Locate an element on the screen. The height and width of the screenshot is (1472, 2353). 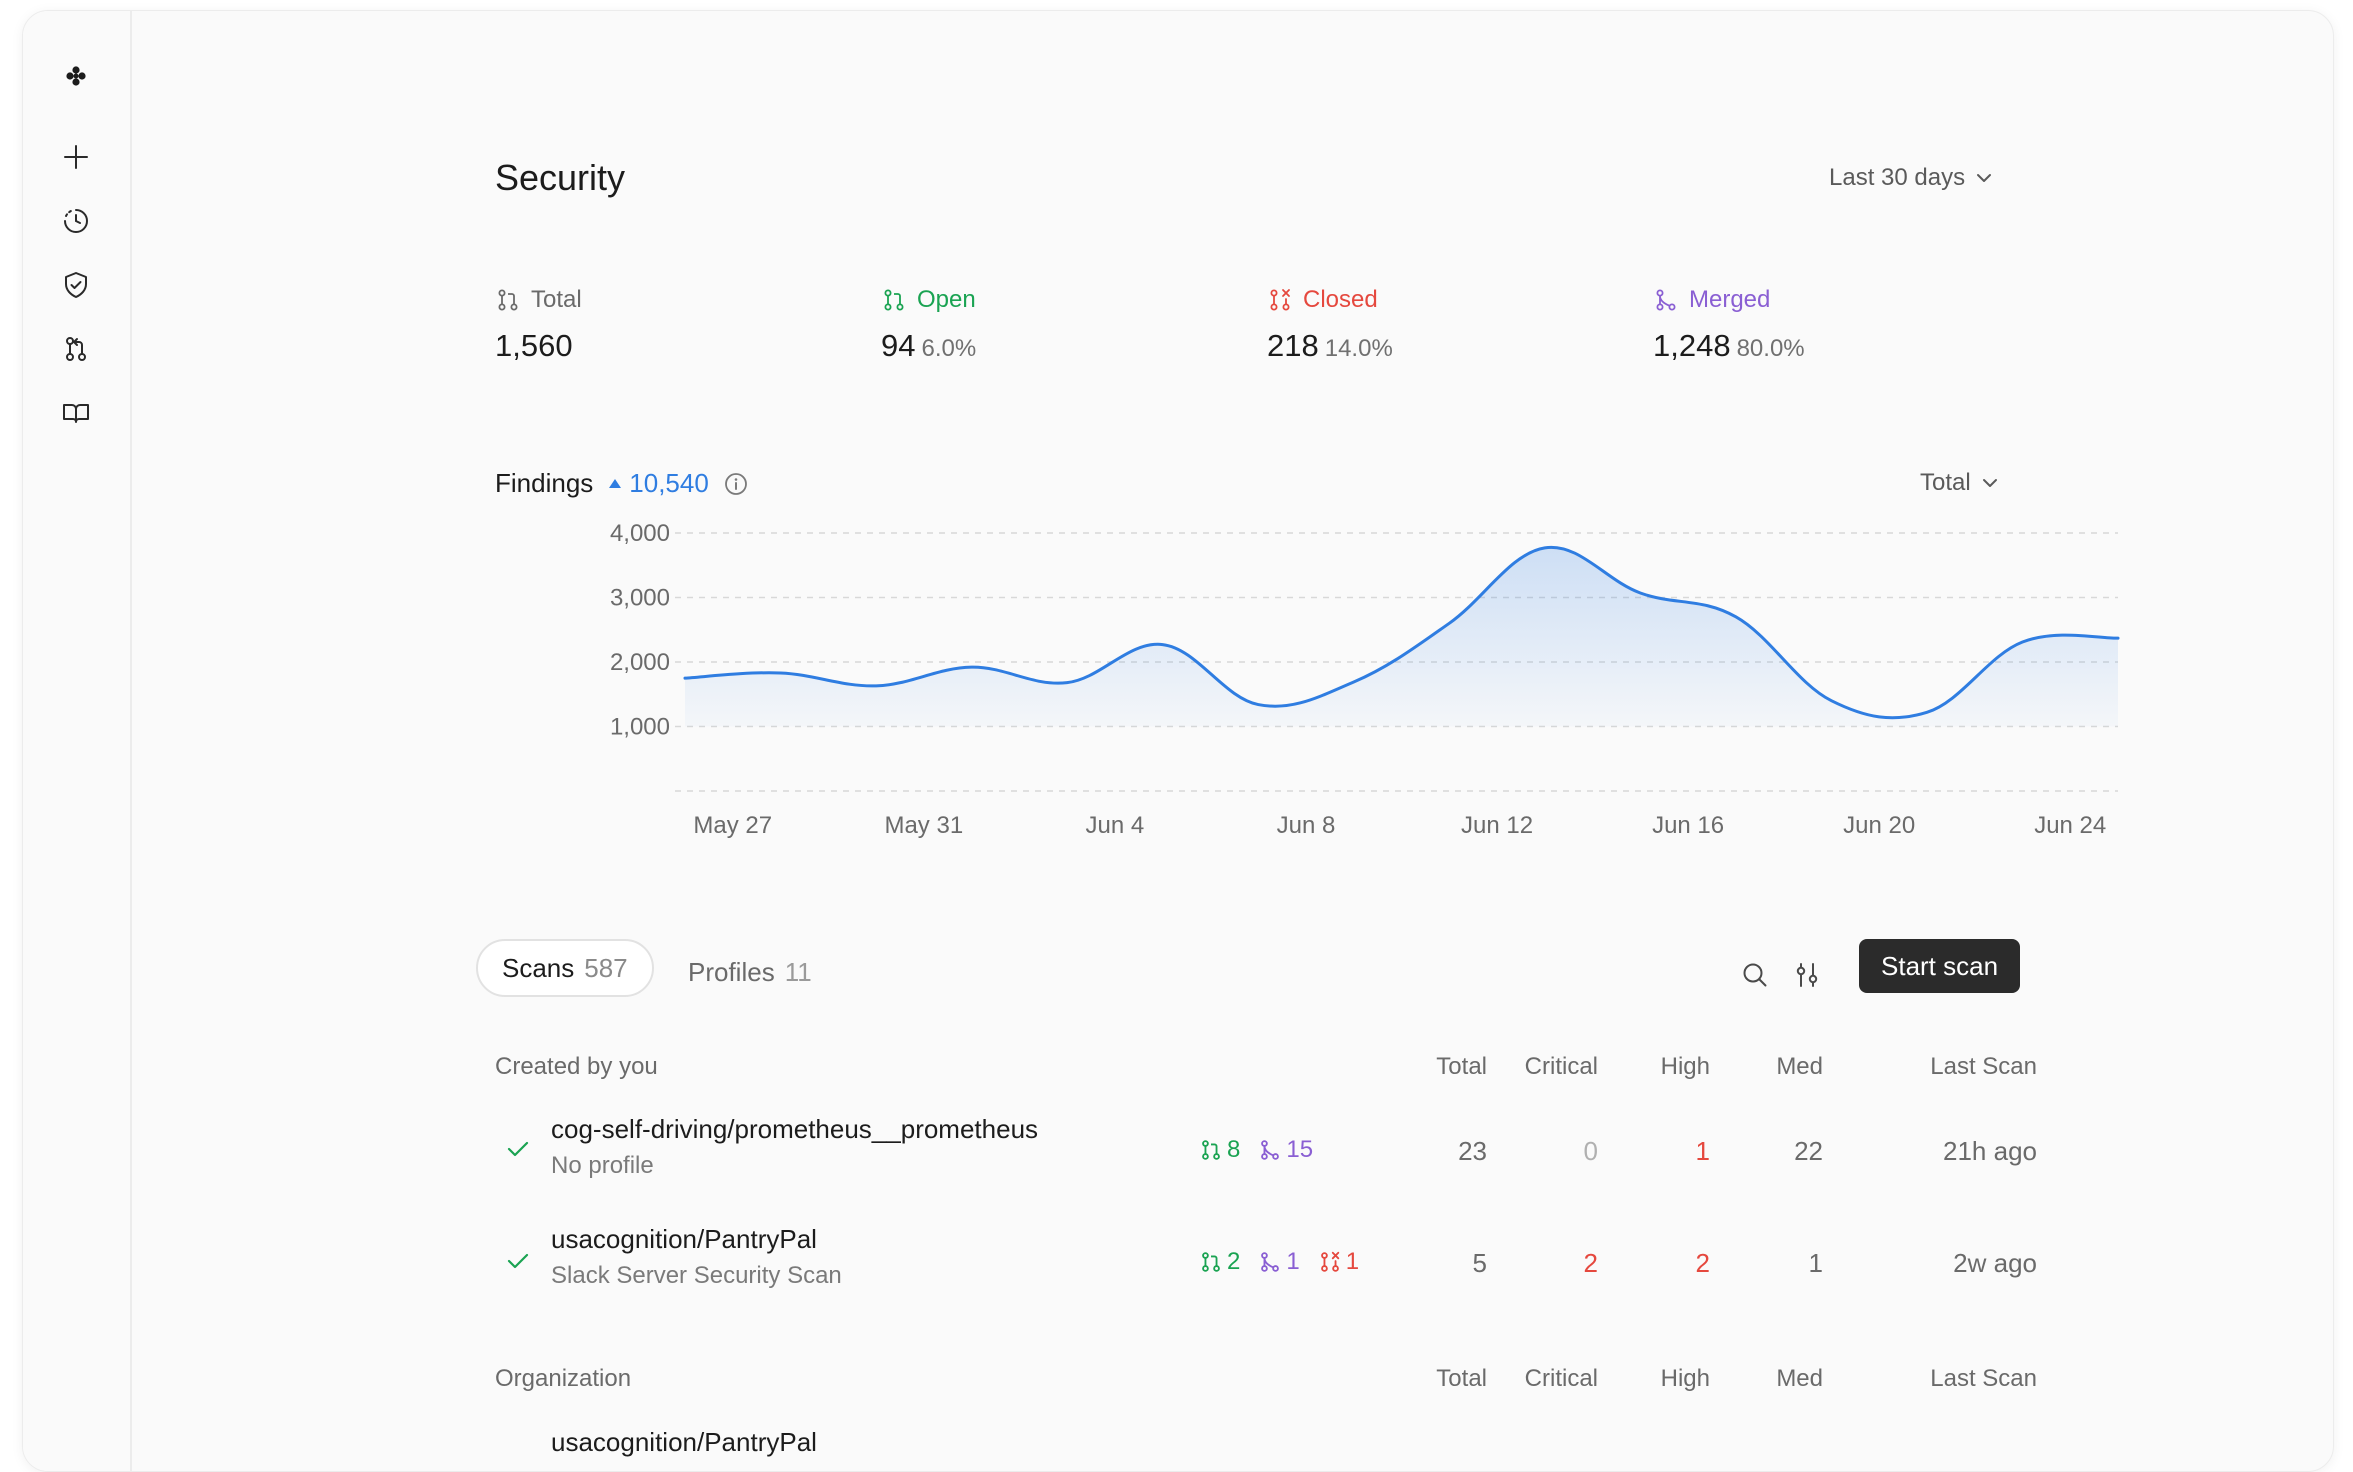
x-tick-label: Jun 16 is located at coordinates (1688, 825).